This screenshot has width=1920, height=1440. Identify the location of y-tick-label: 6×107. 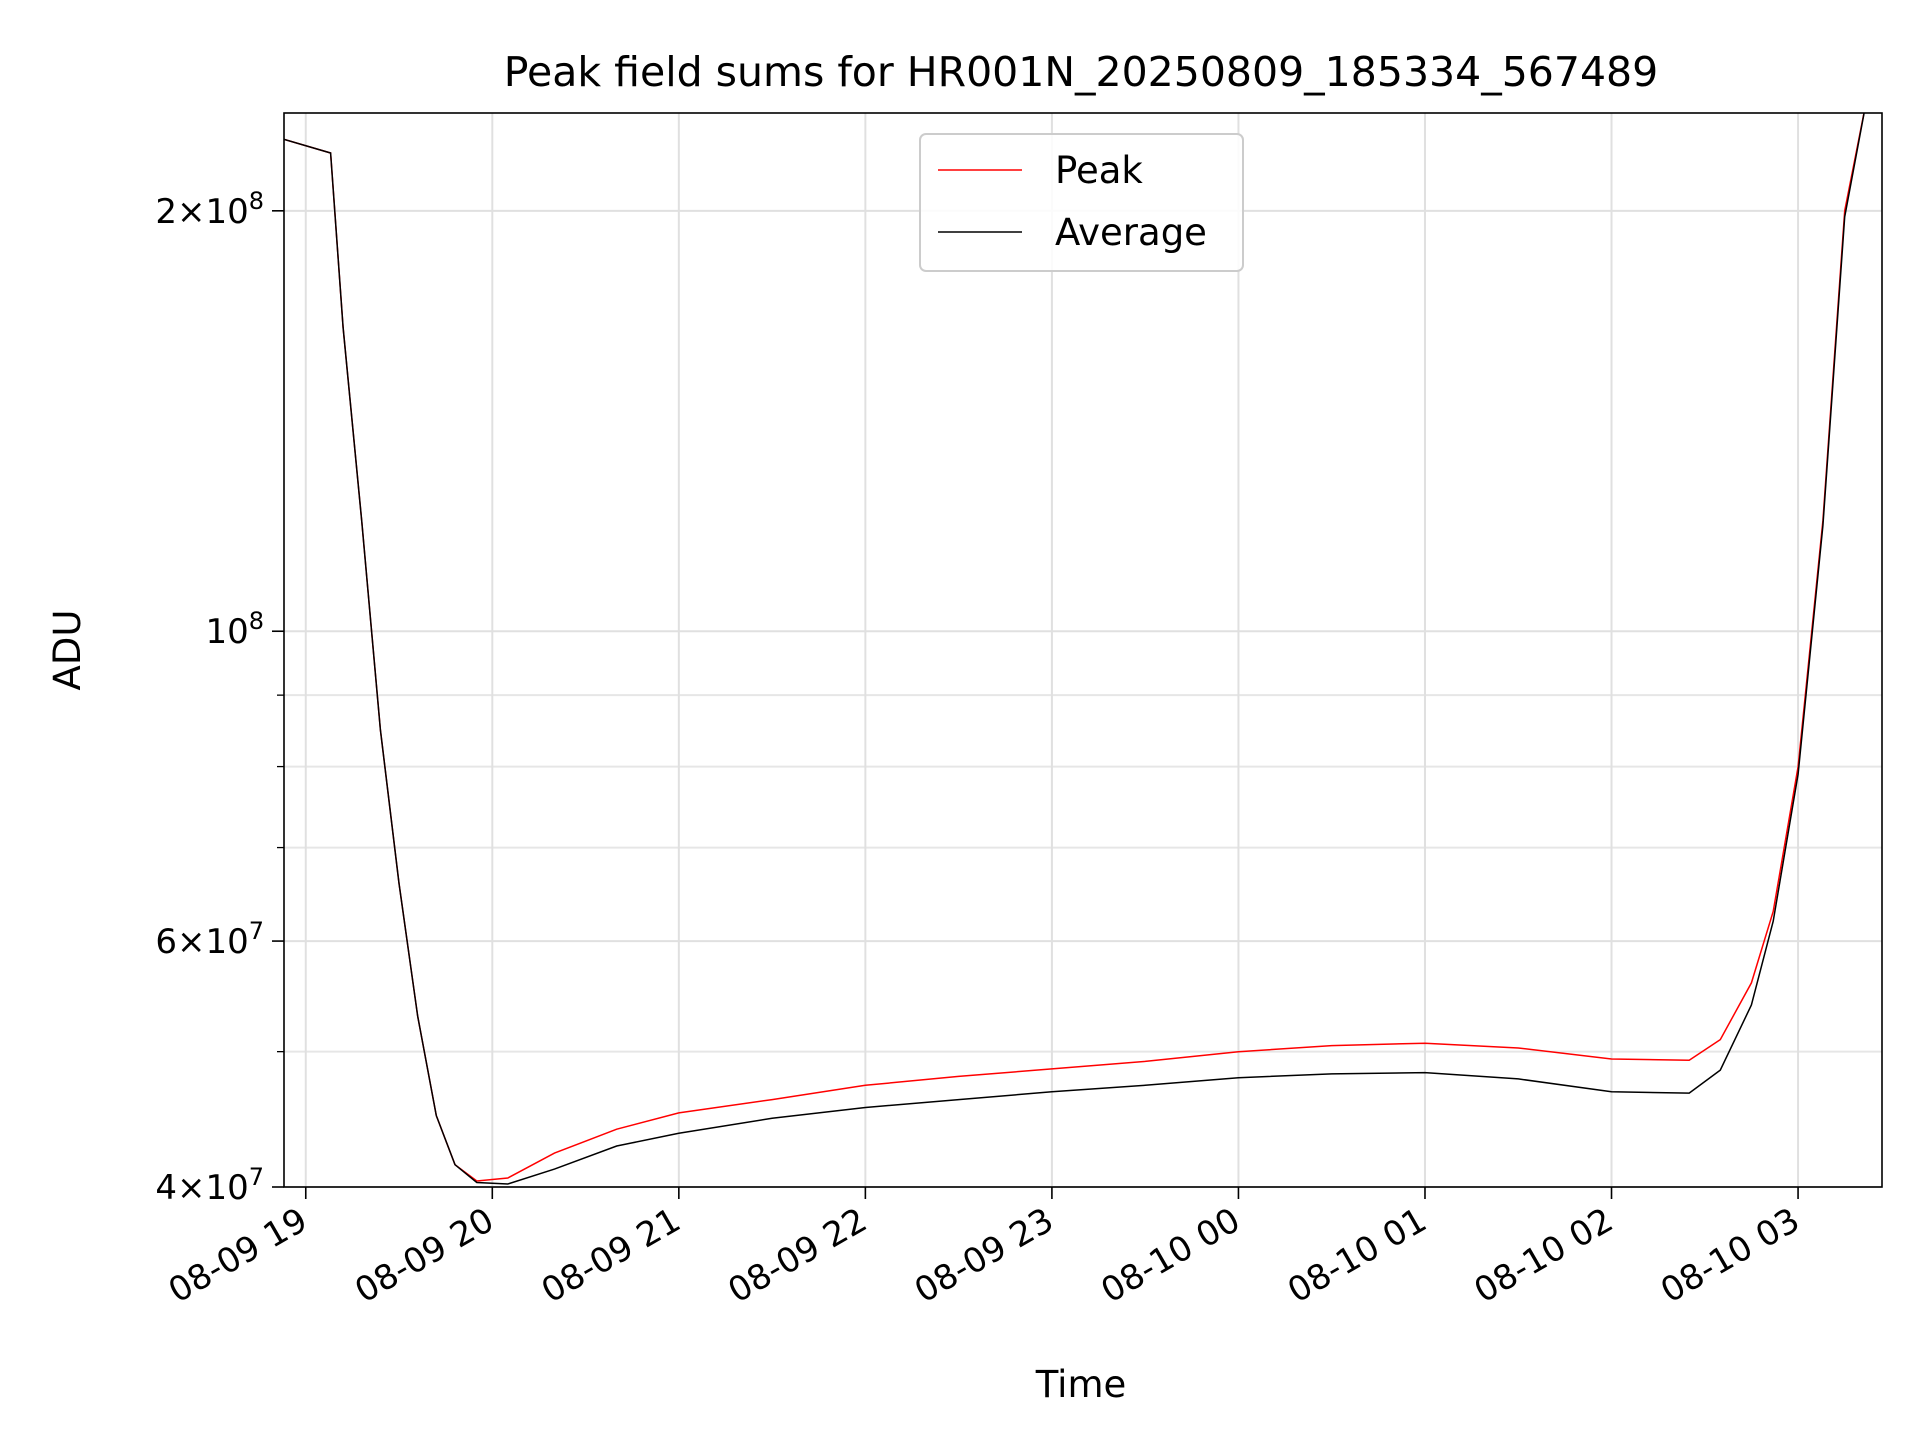
(209, 939).